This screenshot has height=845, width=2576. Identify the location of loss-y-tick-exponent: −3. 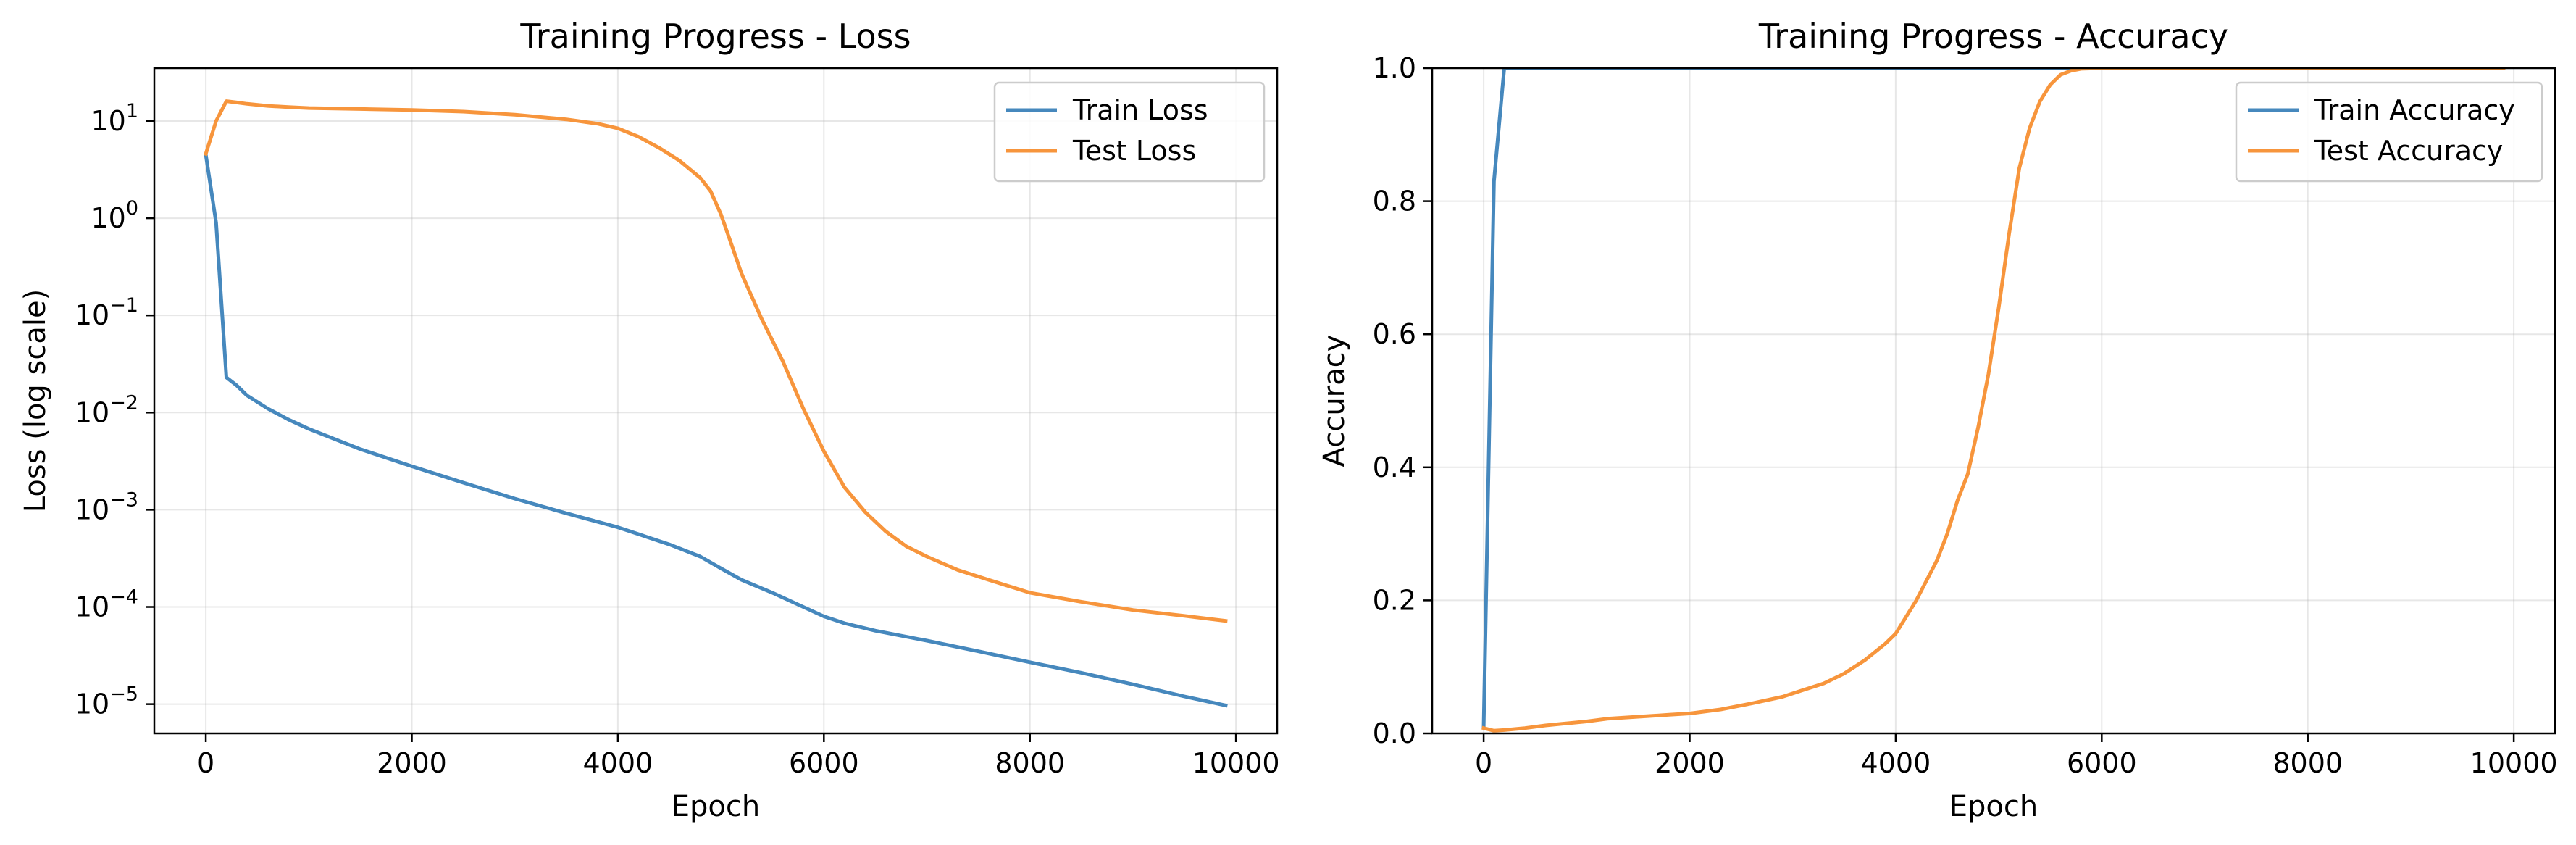
(123, 499).